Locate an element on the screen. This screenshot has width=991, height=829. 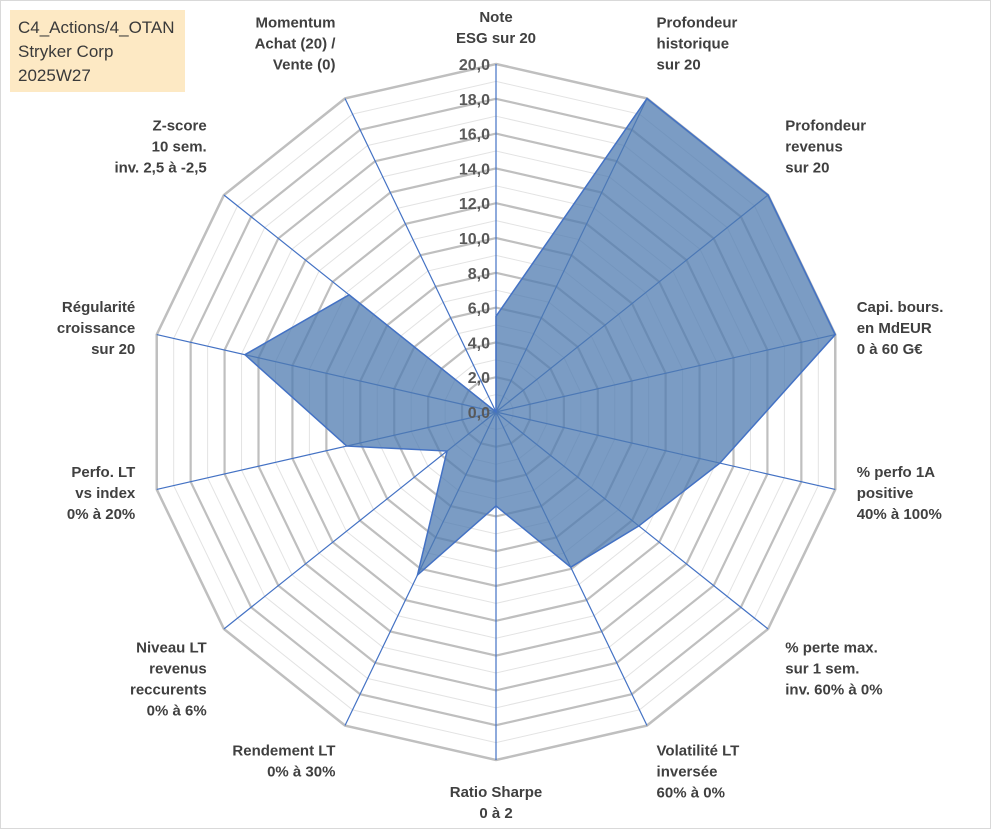
axis-label-10-line-0: Perfo. LT is located at coordinates (103, 472).